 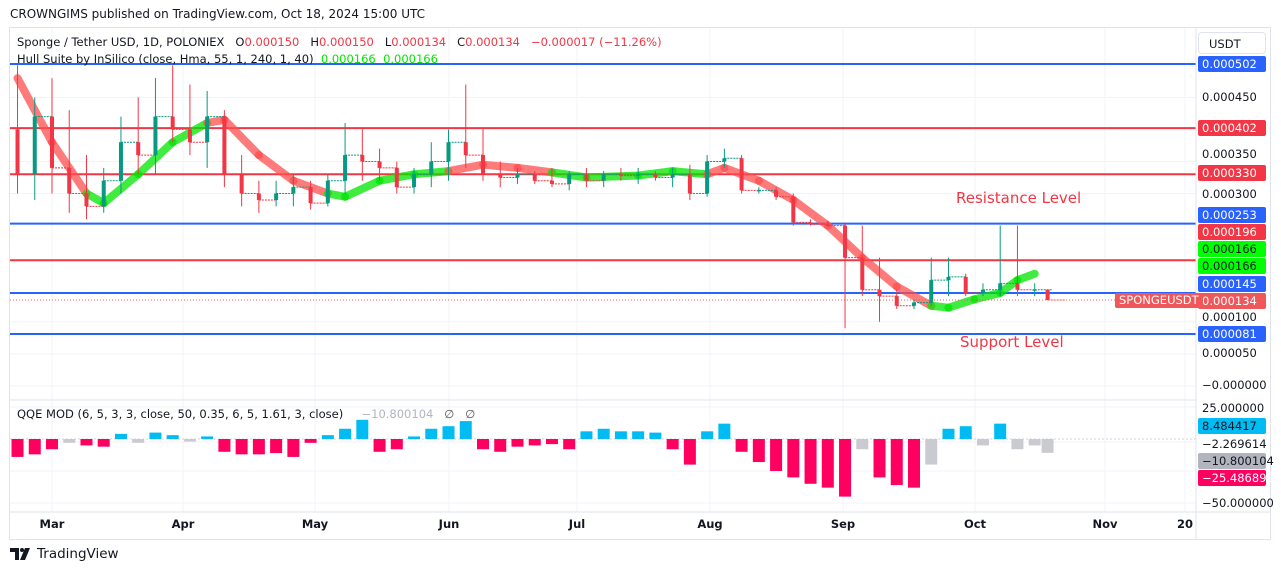 I want to click on price-label: 0.000081, so click(x=1232, y=334).